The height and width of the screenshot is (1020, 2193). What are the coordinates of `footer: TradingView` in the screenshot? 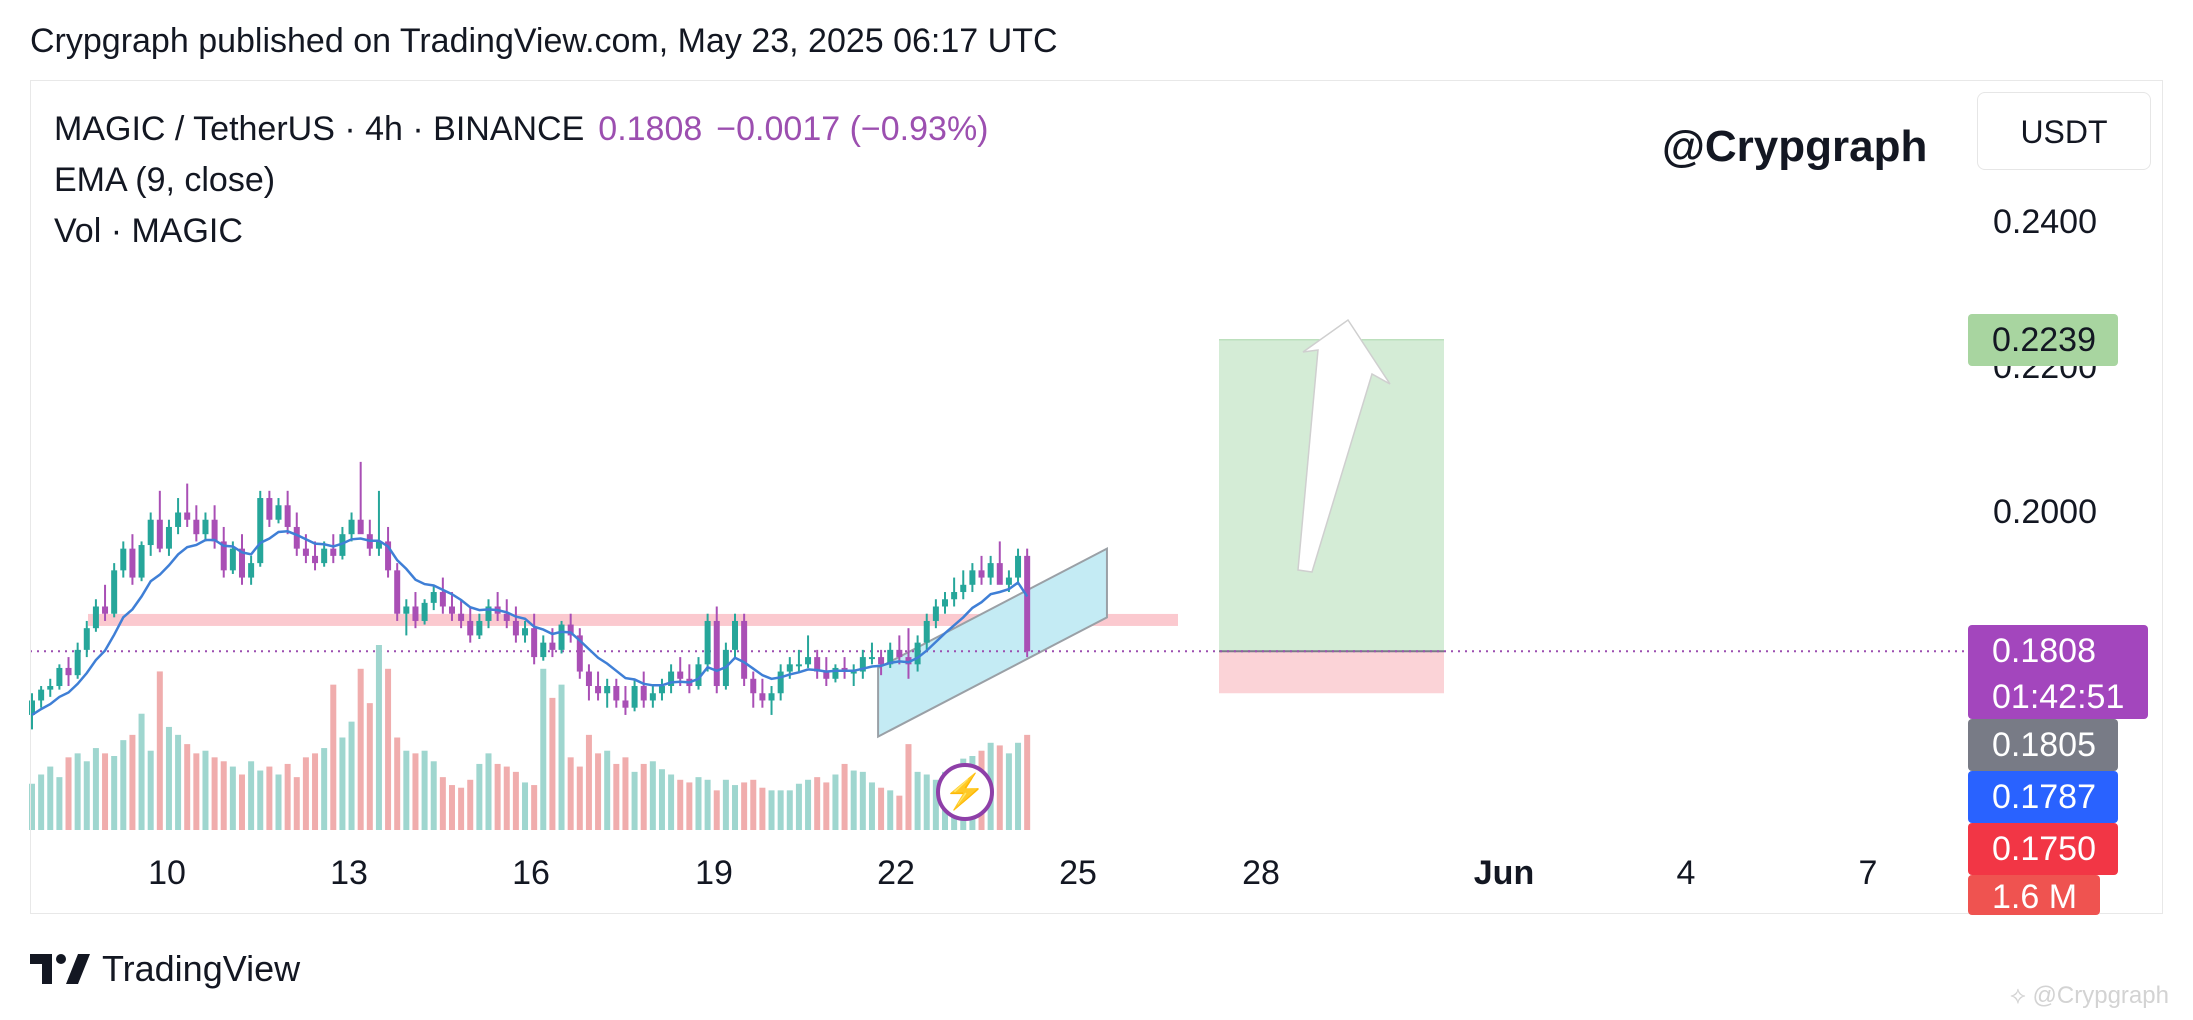 It's located at (165, 969).